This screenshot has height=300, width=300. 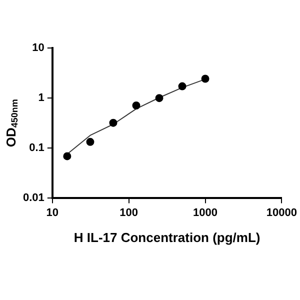 What do you see at coordinates (52, 212) in the screenshot?
I see `x-tick-label: 10` at bounding box center [52, 212].